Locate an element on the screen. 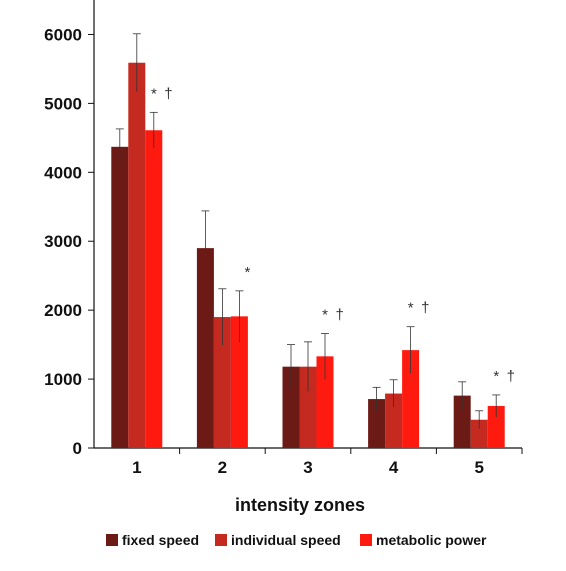 The image size is (566, 571). y-tick-label: 5000 is located at coordinates (63, 103).